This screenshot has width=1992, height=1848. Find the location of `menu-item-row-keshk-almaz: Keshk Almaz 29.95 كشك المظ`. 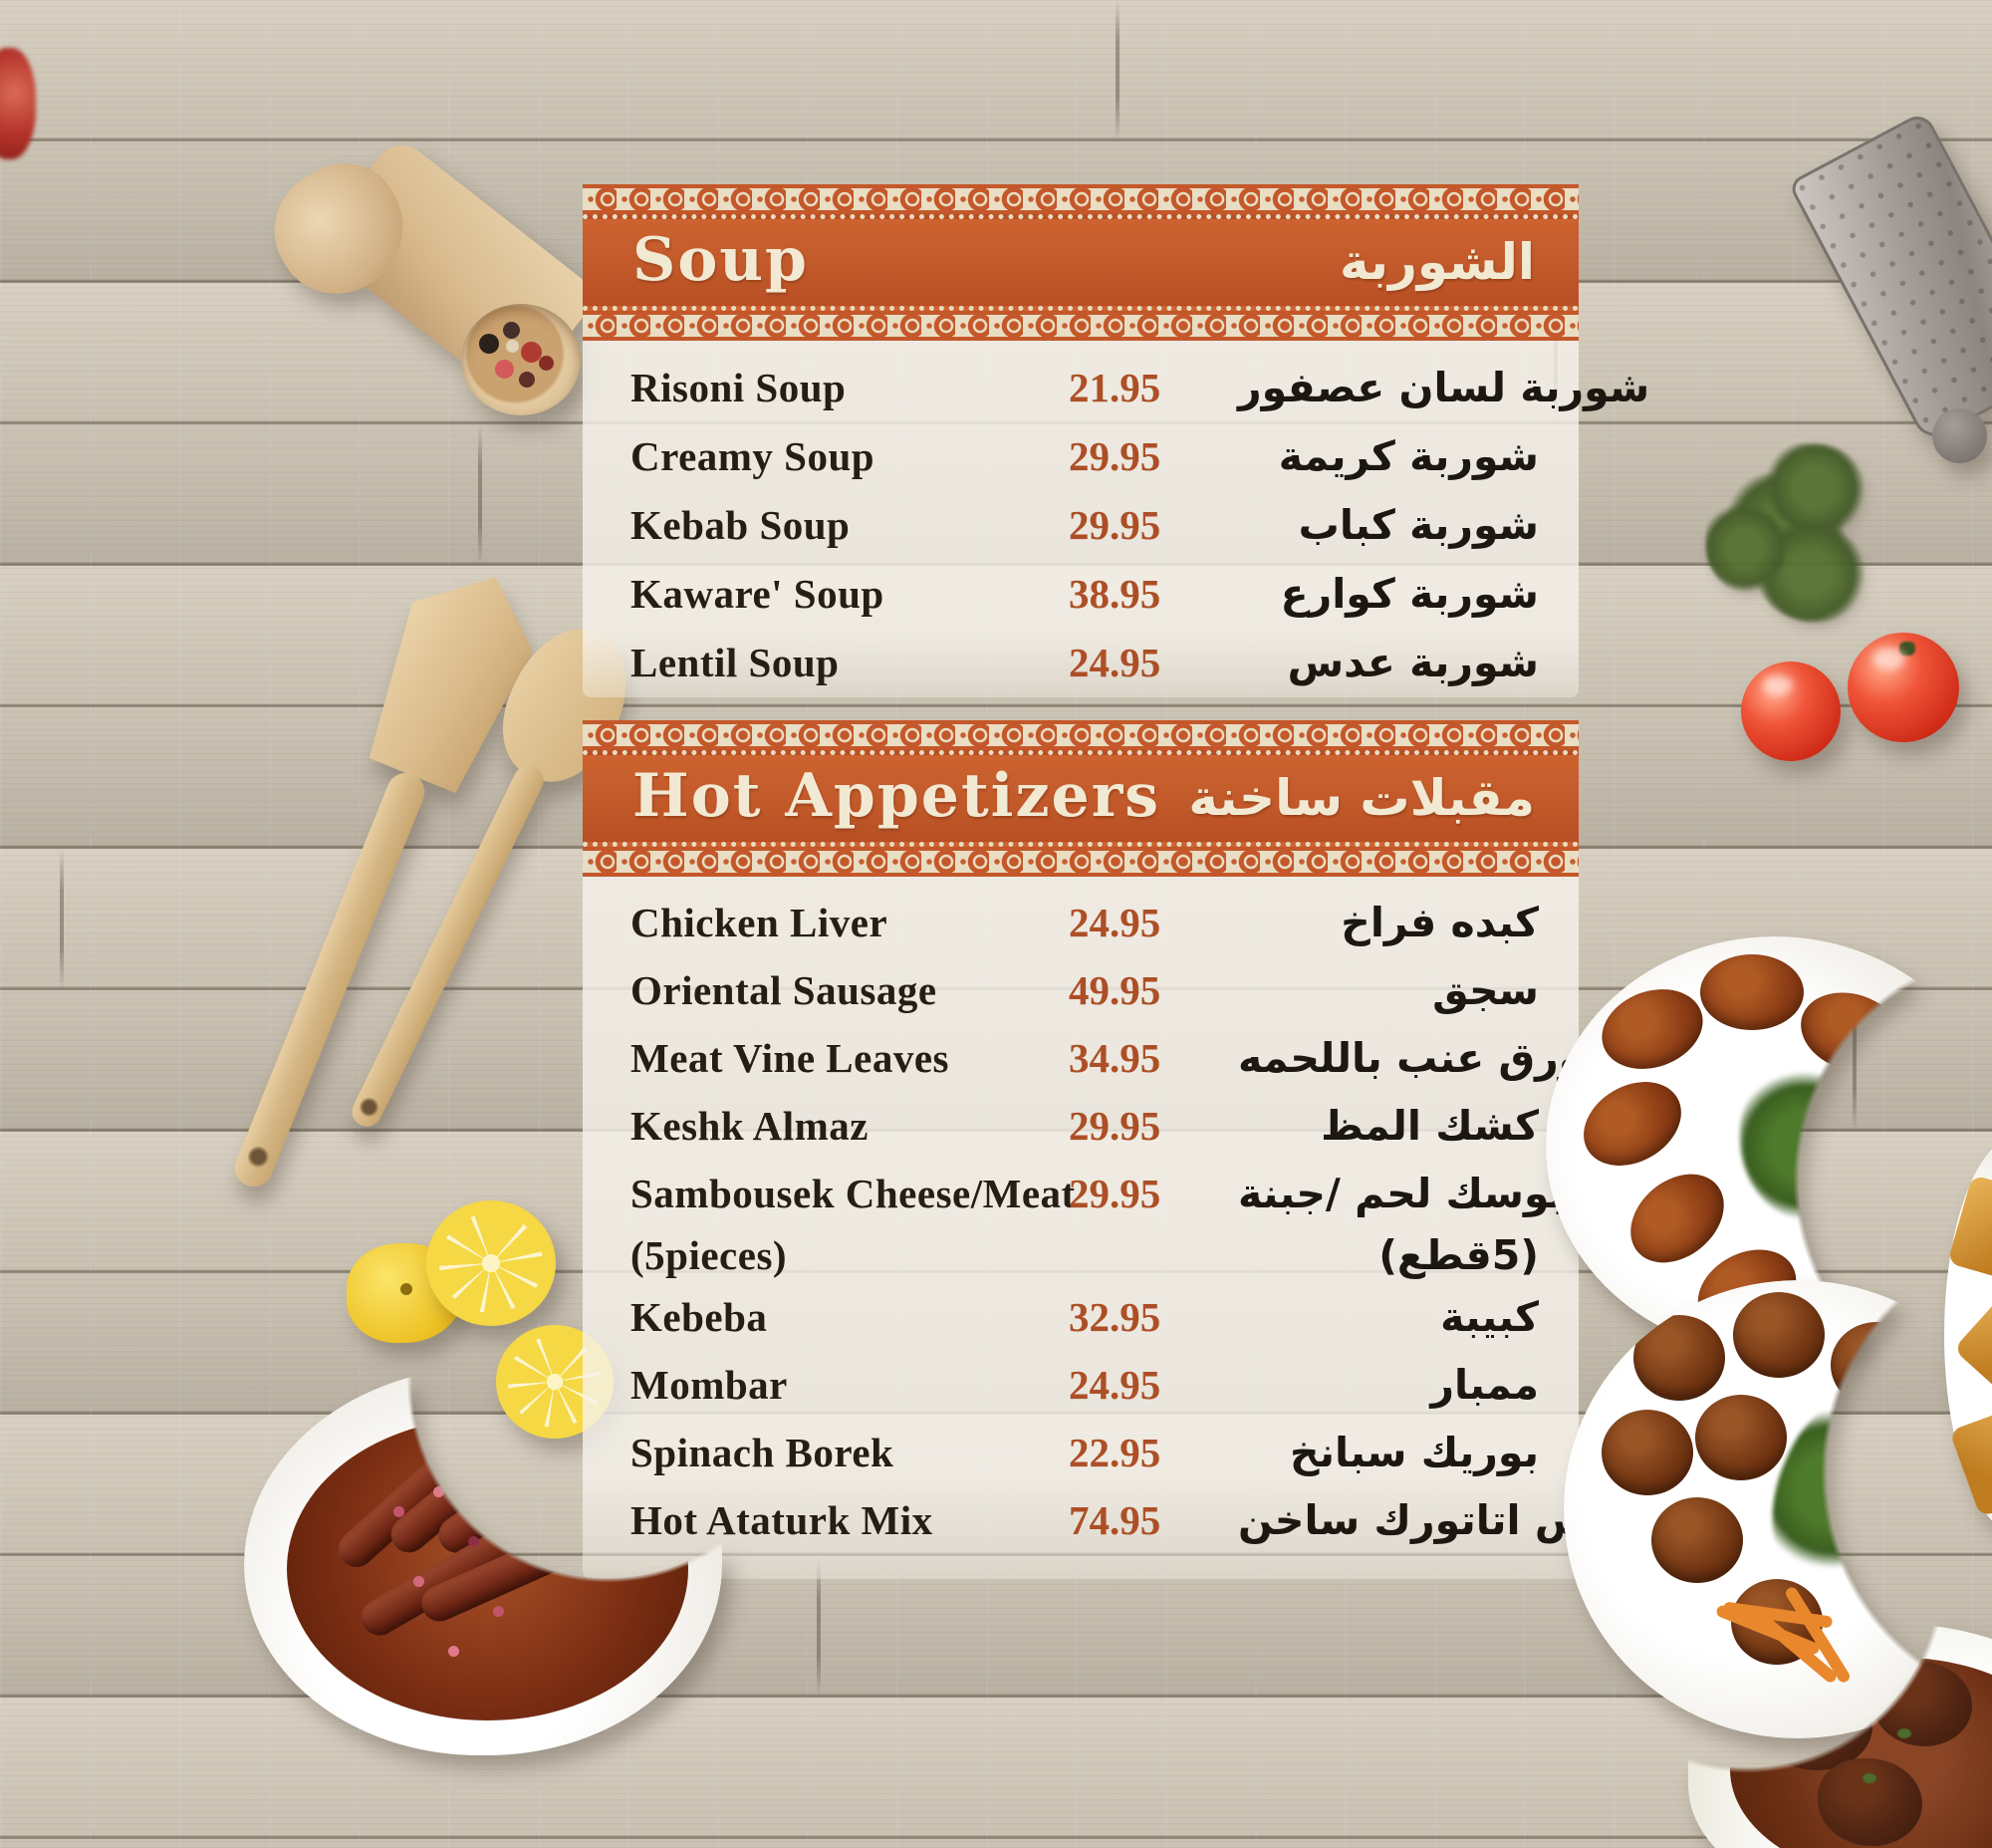

menu-item-row-keshk-almaz: Keshk Almaz 29.95 كشك المظ is located at coordinates (1081, 1126).